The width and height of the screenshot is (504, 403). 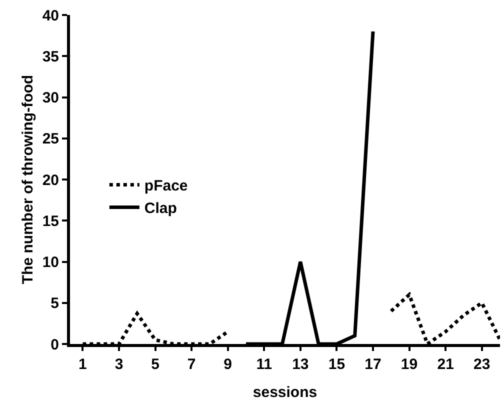 I want to click on x-tick-label: 13, so click(x=300, y=364).